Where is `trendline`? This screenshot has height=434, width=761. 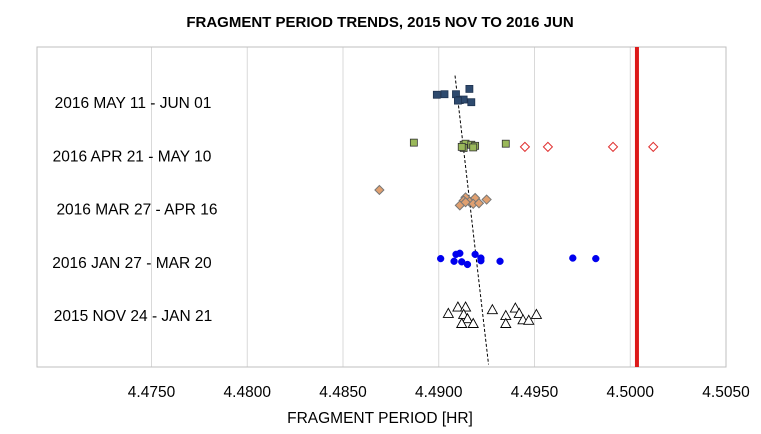 trendline is located at coordinates (472, 220).